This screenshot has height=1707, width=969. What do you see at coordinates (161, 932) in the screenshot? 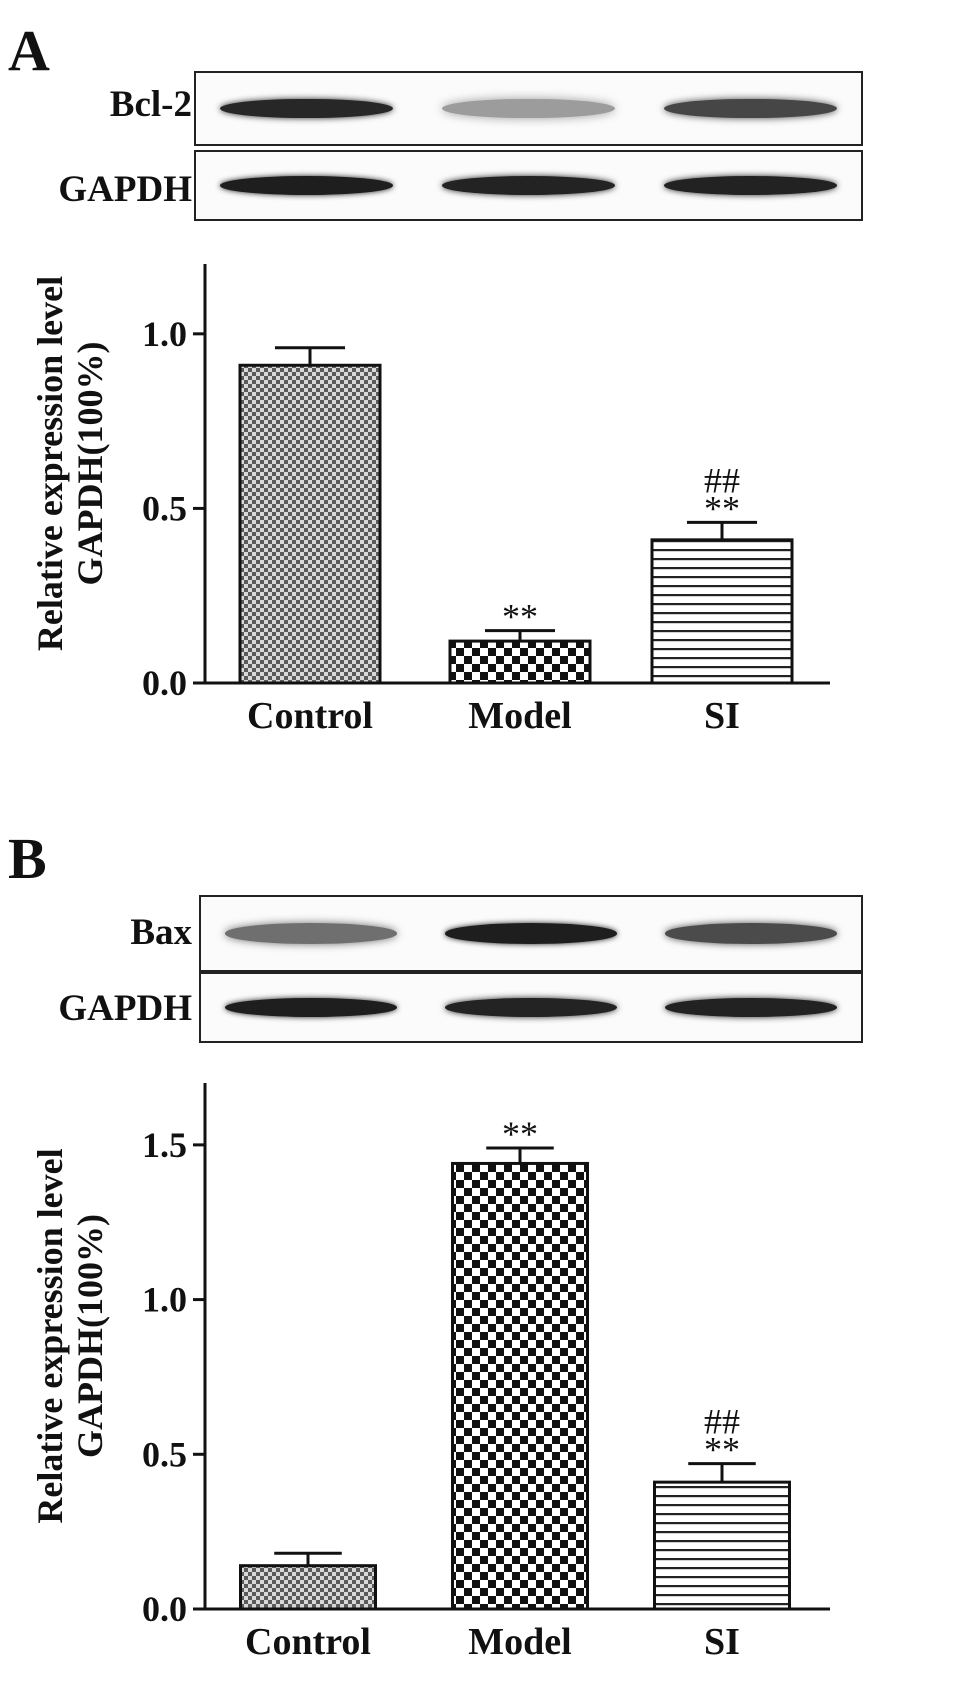
I see `blot-label: Bax` at bounding box center [161, 932].